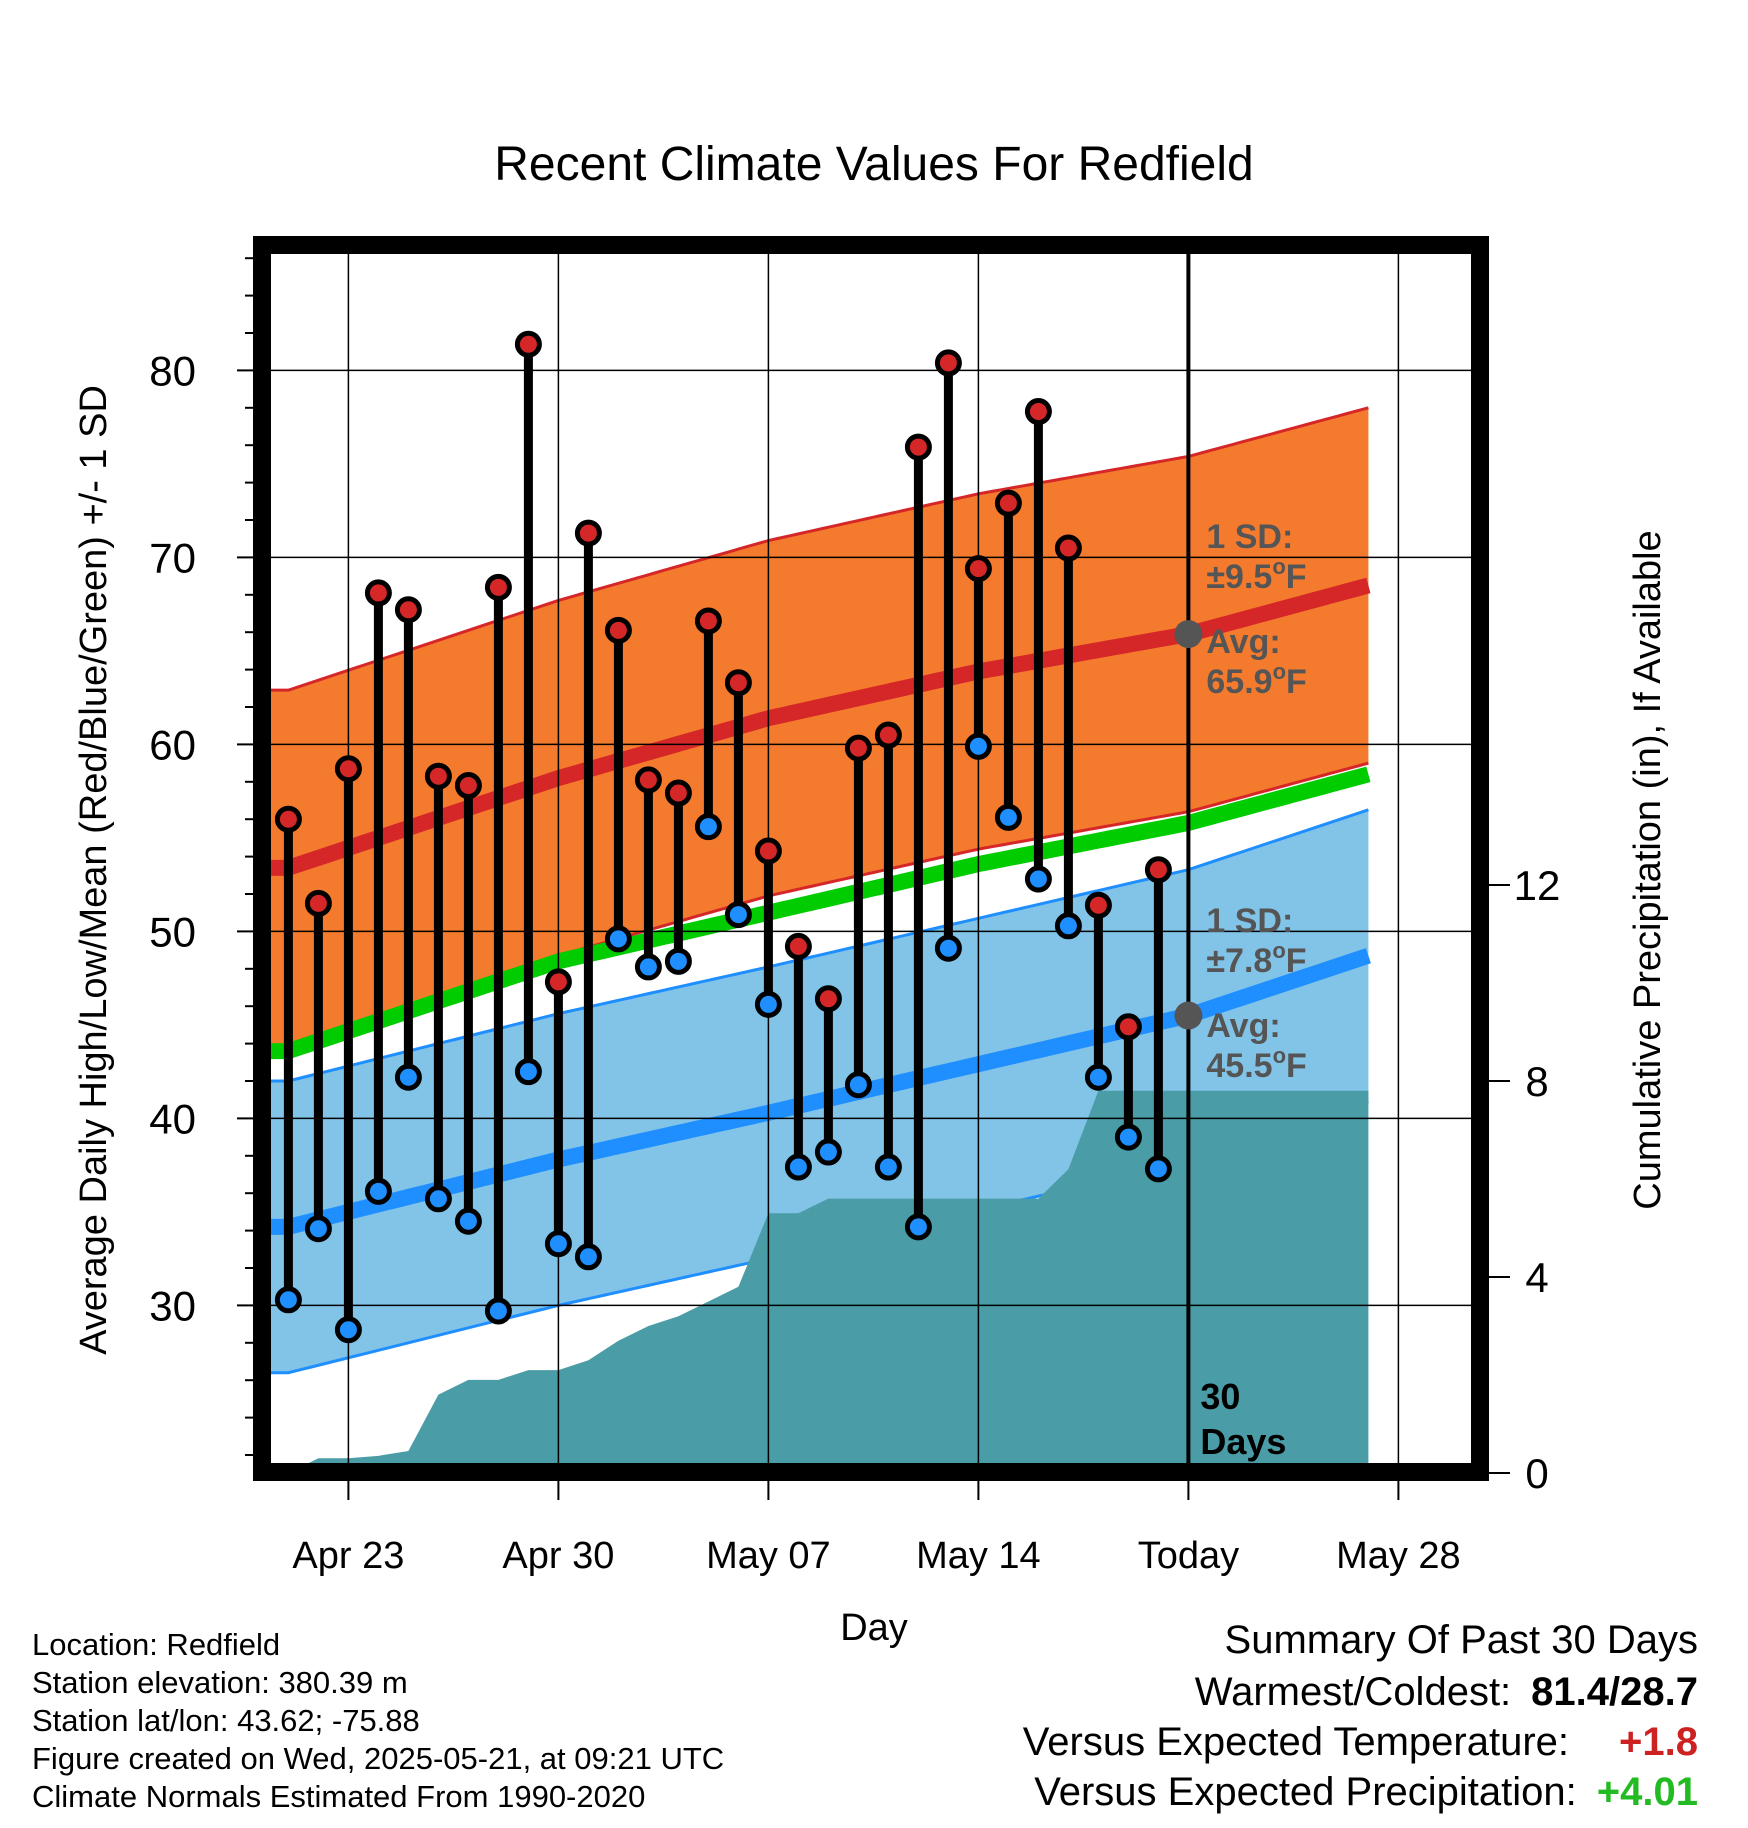 This screenshot has height=1828, width=1748. I want to click on today-high-avg-marker, so click(1188, 634).